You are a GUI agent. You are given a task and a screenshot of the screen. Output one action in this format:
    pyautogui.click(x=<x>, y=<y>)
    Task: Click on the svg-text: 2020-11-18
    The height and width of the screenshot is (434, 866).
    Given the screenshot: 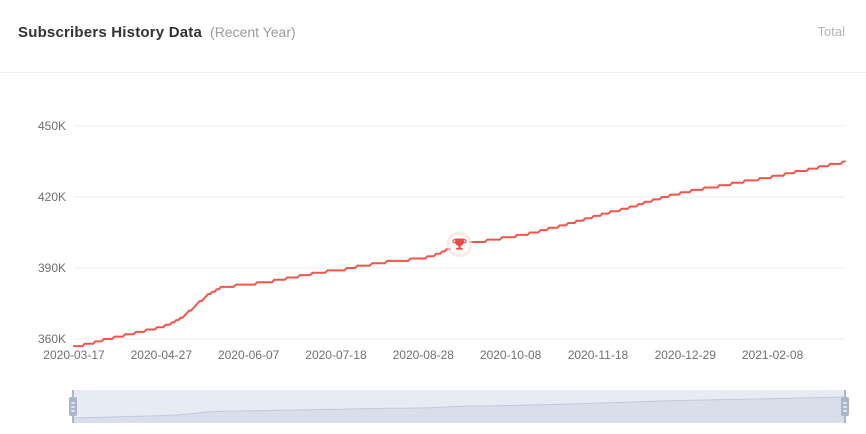 What is the action you would take?
    pyautogui.click(x=598, y=355)
    